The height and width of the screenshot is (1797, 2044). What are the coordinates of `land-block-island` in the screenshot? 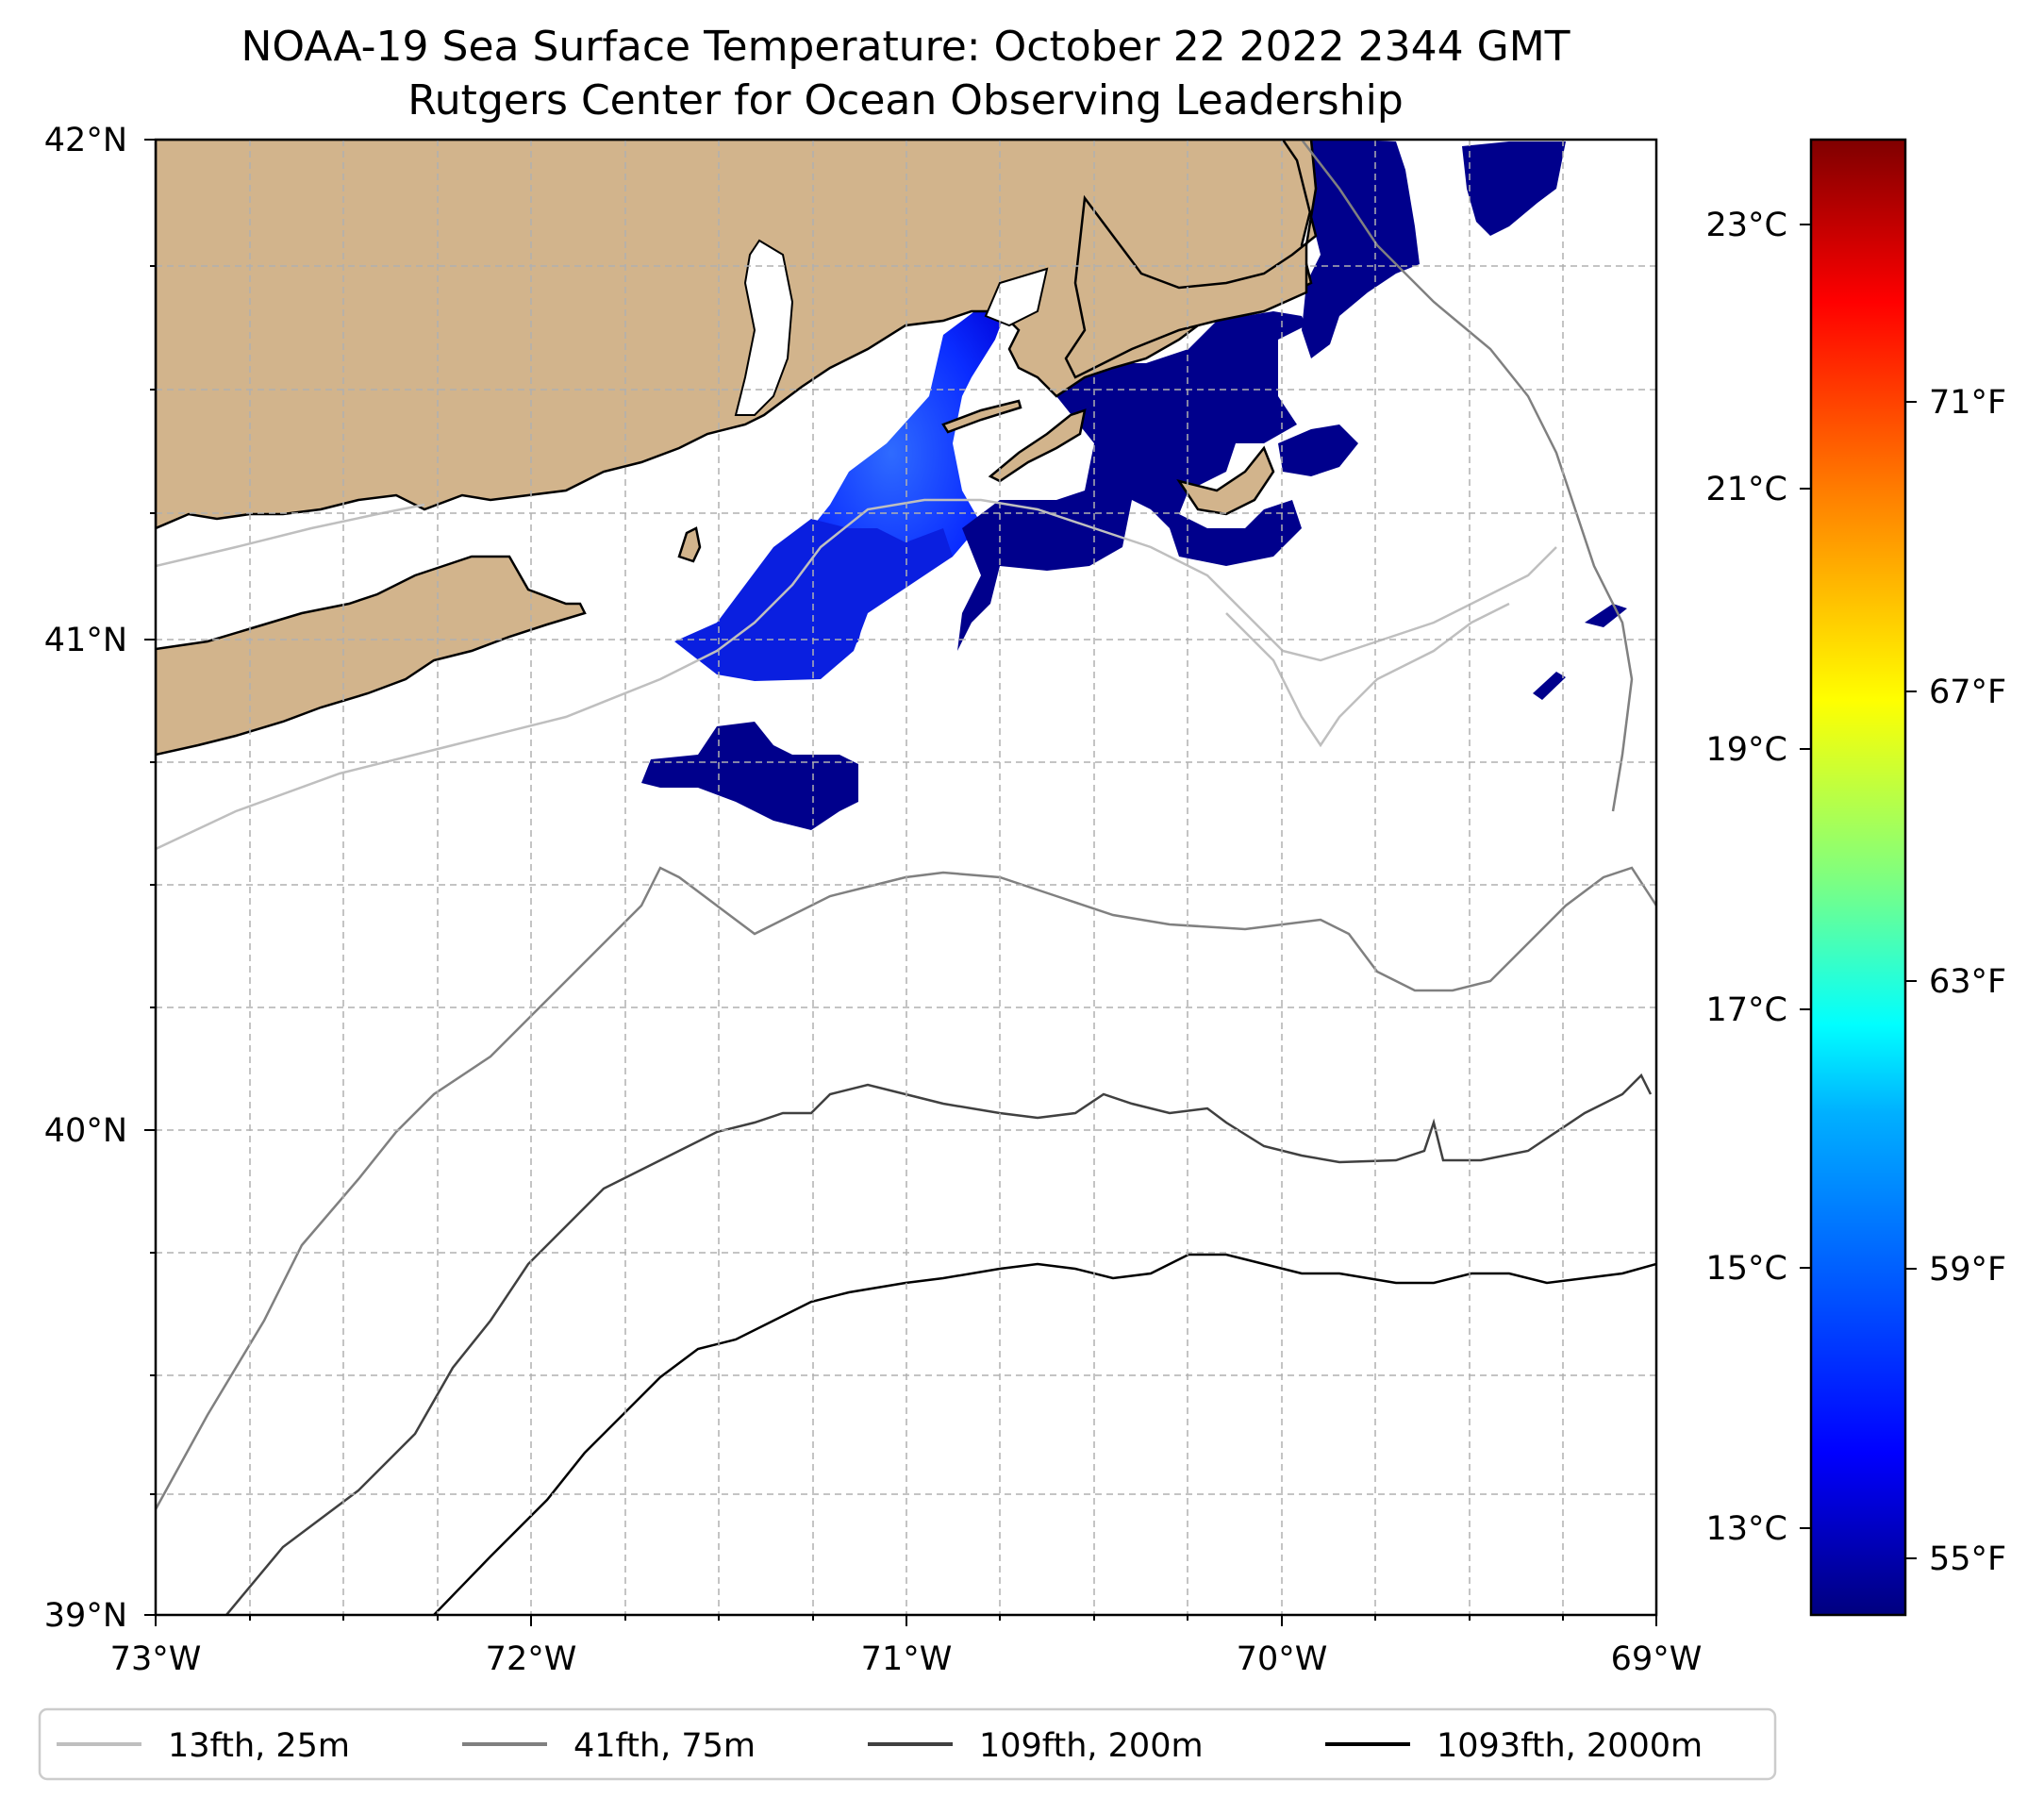 It's located at (689, 544).